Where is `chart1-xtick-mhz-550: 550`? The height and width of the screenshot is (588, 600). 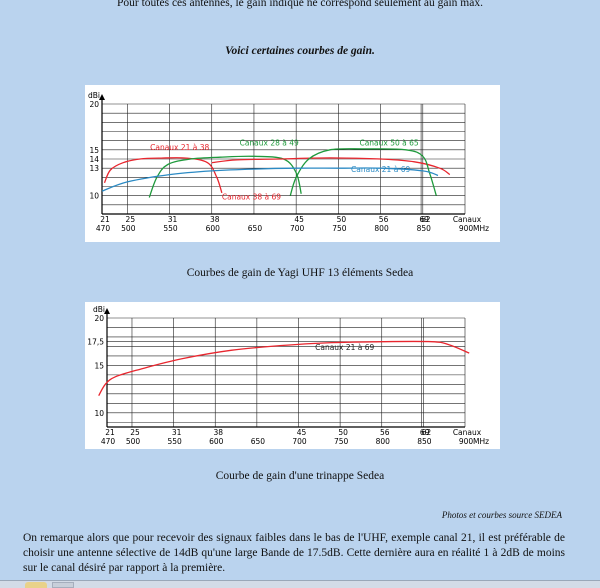 chart1-xtick-mhz-550: 550 is located at coordinates (170, 228).